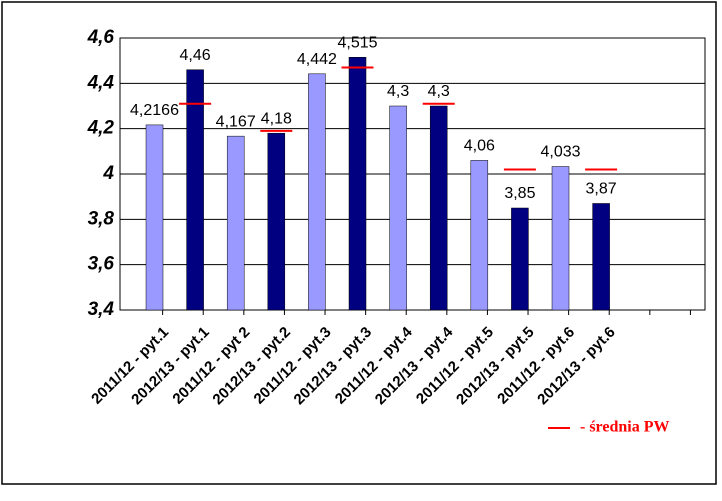  I want to click on value-label: 3,87, so click(601, 189).